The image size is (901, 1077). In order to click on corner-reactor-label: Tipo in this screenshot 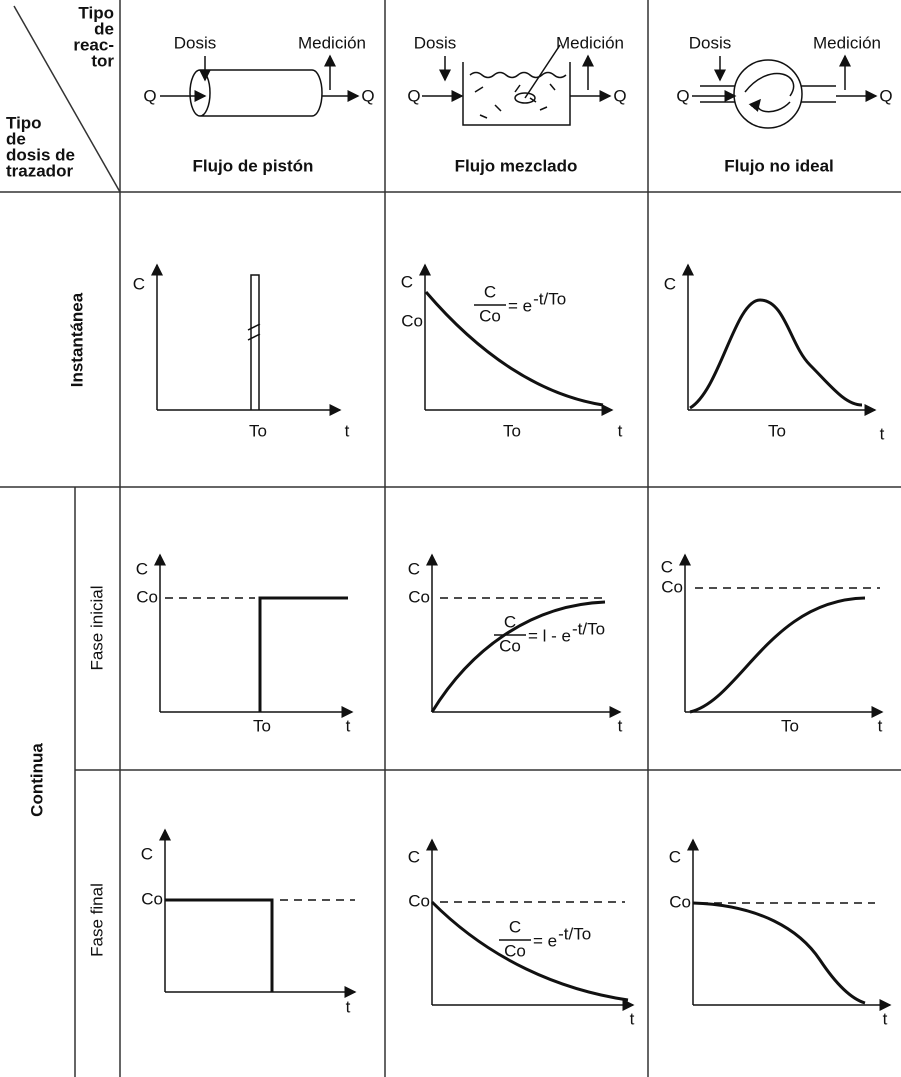, I will do `click(96, 12)`.